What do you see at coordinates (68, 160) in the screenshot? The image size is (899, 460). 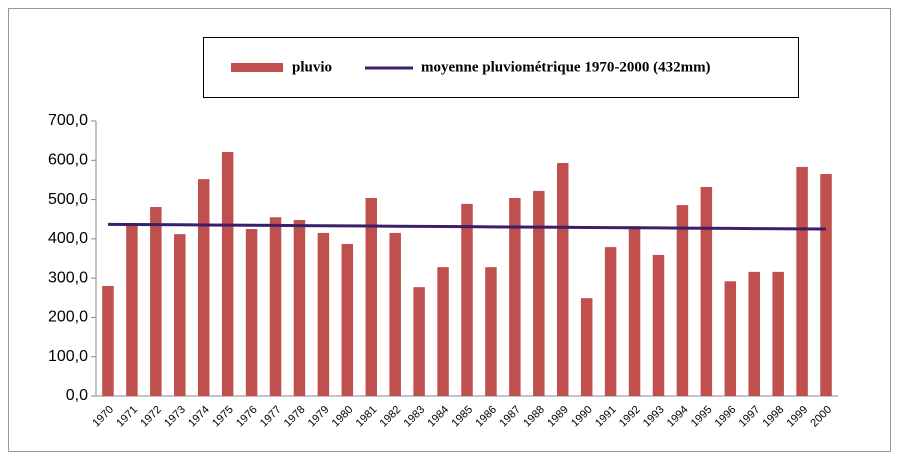 I see `y-tick-label: 600,0` at bounding box center [68, 160].